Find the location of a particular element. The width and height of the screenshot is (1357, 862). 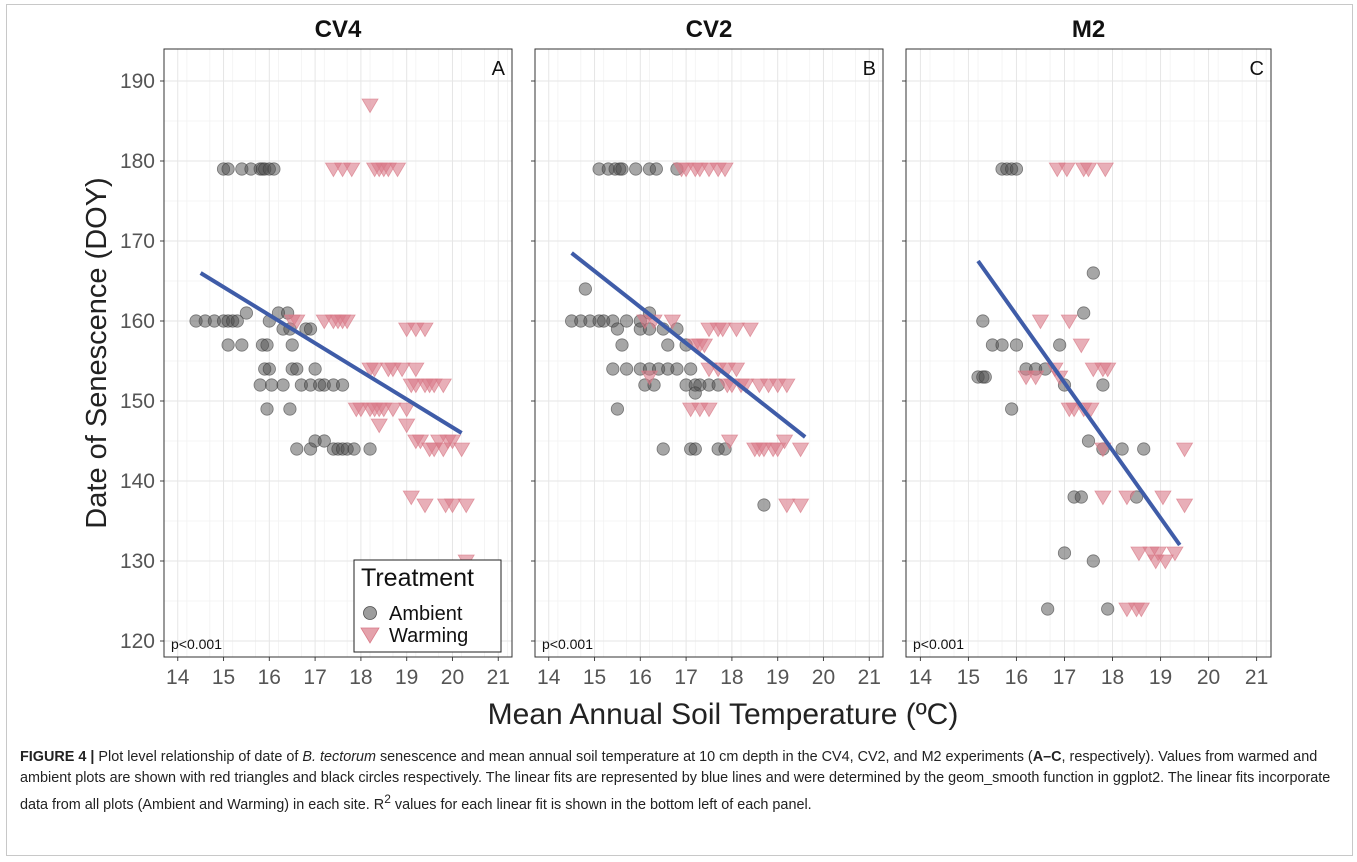

legend-warming-label: Warming is located at coordinates (428, 636).